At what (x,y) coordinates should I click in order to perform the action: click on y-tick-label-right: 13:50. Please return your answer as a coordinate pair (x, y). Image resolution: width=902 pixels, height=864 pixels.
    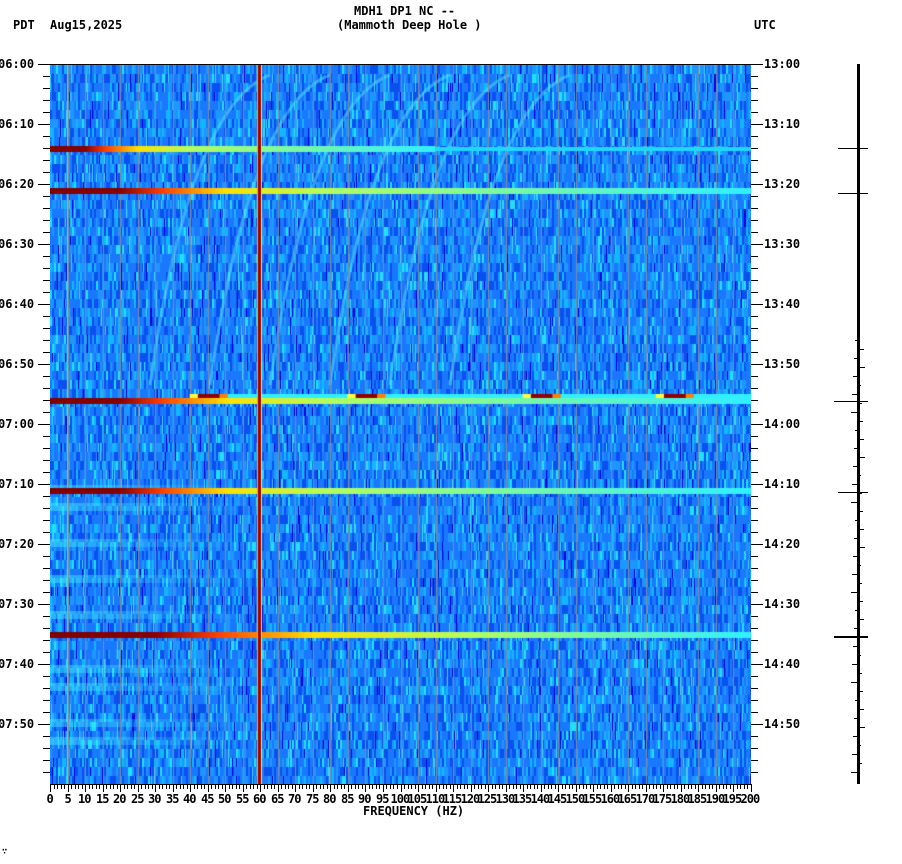
    Looking at the image, I should click on (782, 364).